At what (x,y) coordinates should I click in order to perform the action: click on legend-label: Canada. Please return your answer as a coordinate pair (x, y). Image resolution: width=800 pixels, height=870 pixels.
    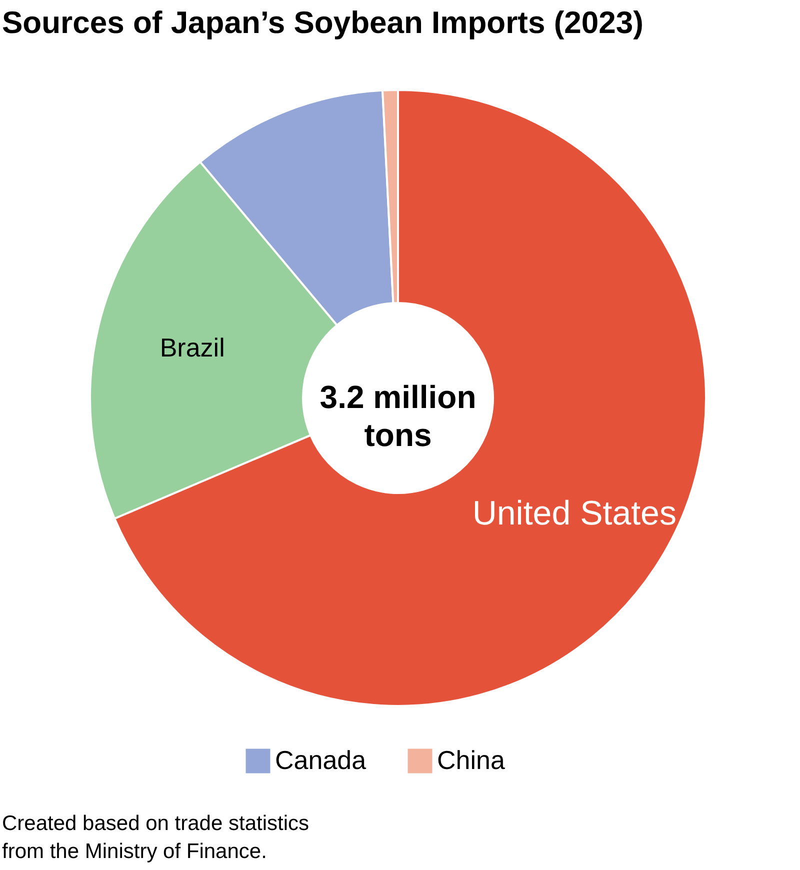
    Looking at the image, I should click on (321, 760).